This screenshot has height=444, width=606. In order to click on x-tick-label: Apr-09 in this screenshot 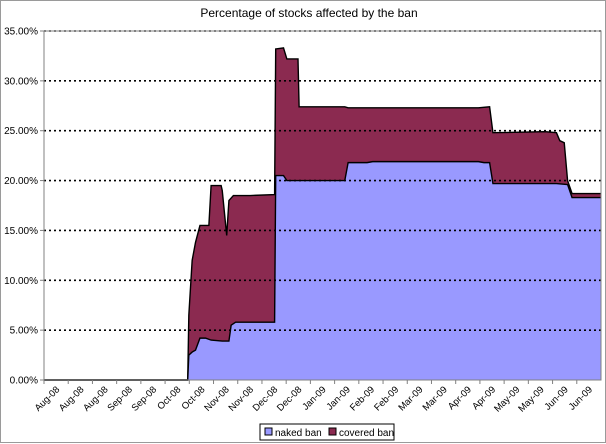, I will do `click(460, 398)`.